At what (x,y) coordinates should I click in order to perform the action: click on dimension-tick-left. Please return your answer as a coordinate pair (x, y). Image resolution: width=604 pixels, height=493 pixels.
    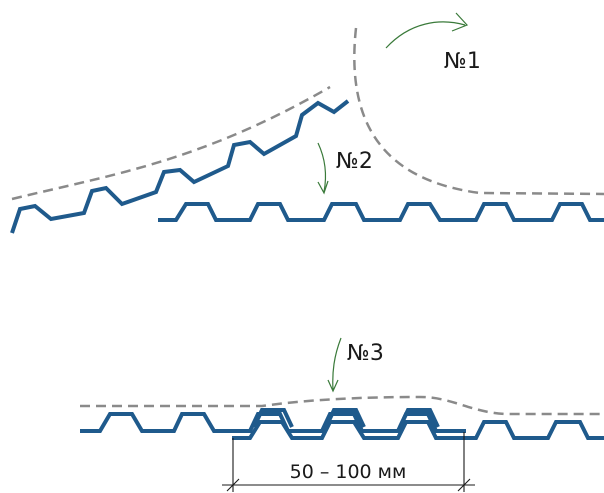
    Looking at the image, I should click on (233, 485).